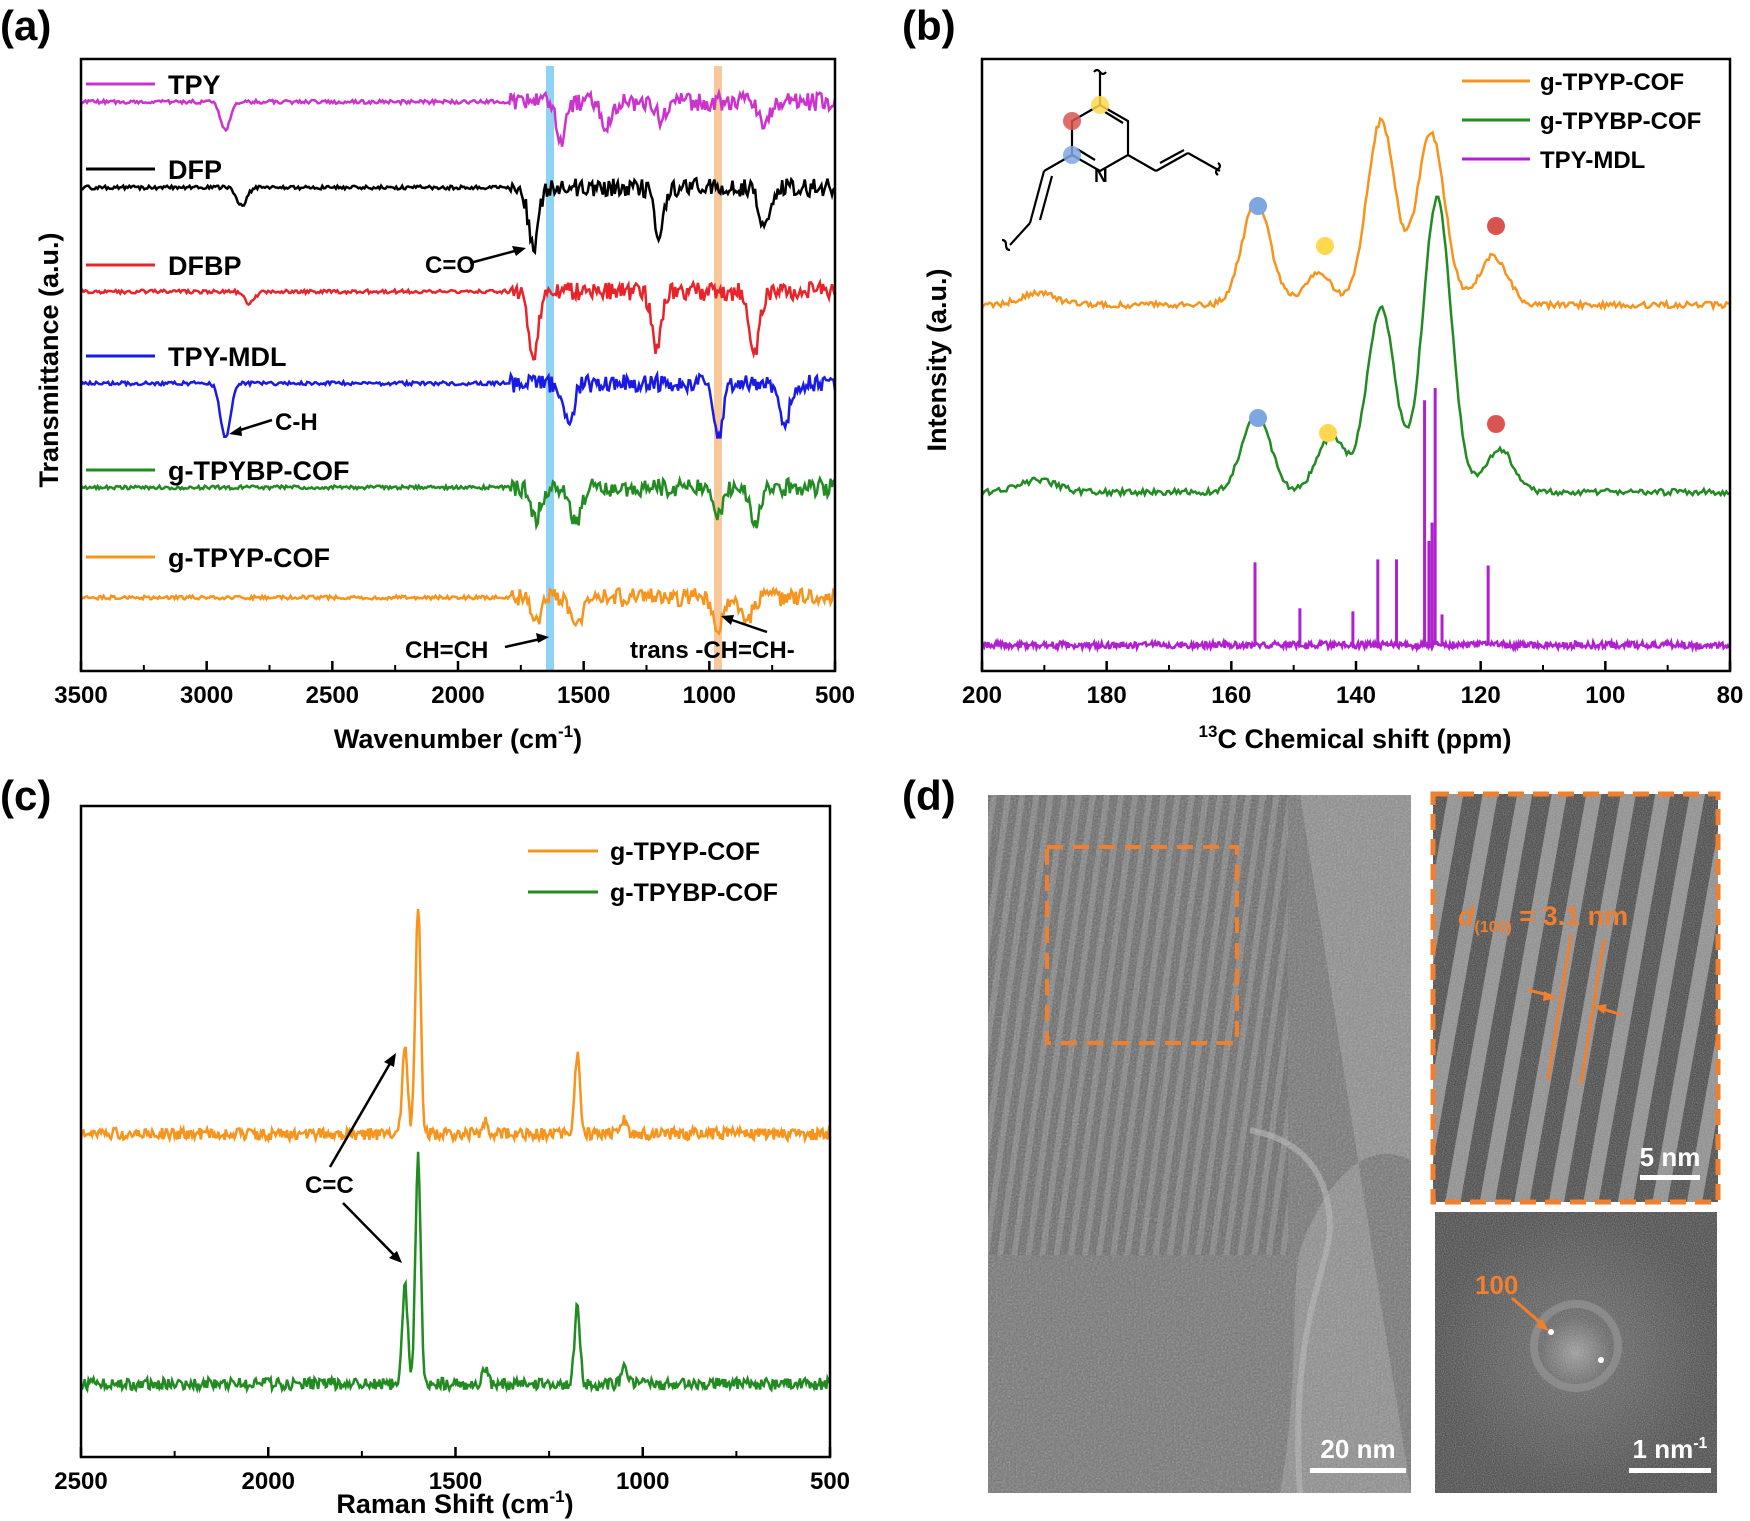 Image resolution: width=1750 pixels, height=1521 pixels. What do you see at coordinates (1142, 945) in the screenshot?
I see `zoom-region-box` at bounding box center [1142, 945].